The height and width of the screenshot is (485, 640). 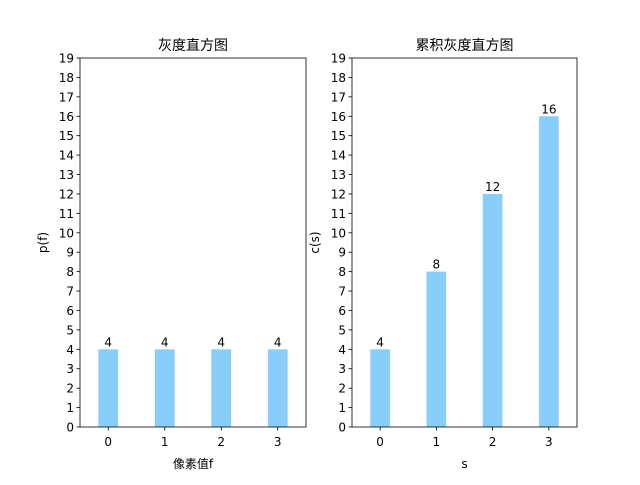 I want to click on data-label: 12, so click(x=492, y=187).